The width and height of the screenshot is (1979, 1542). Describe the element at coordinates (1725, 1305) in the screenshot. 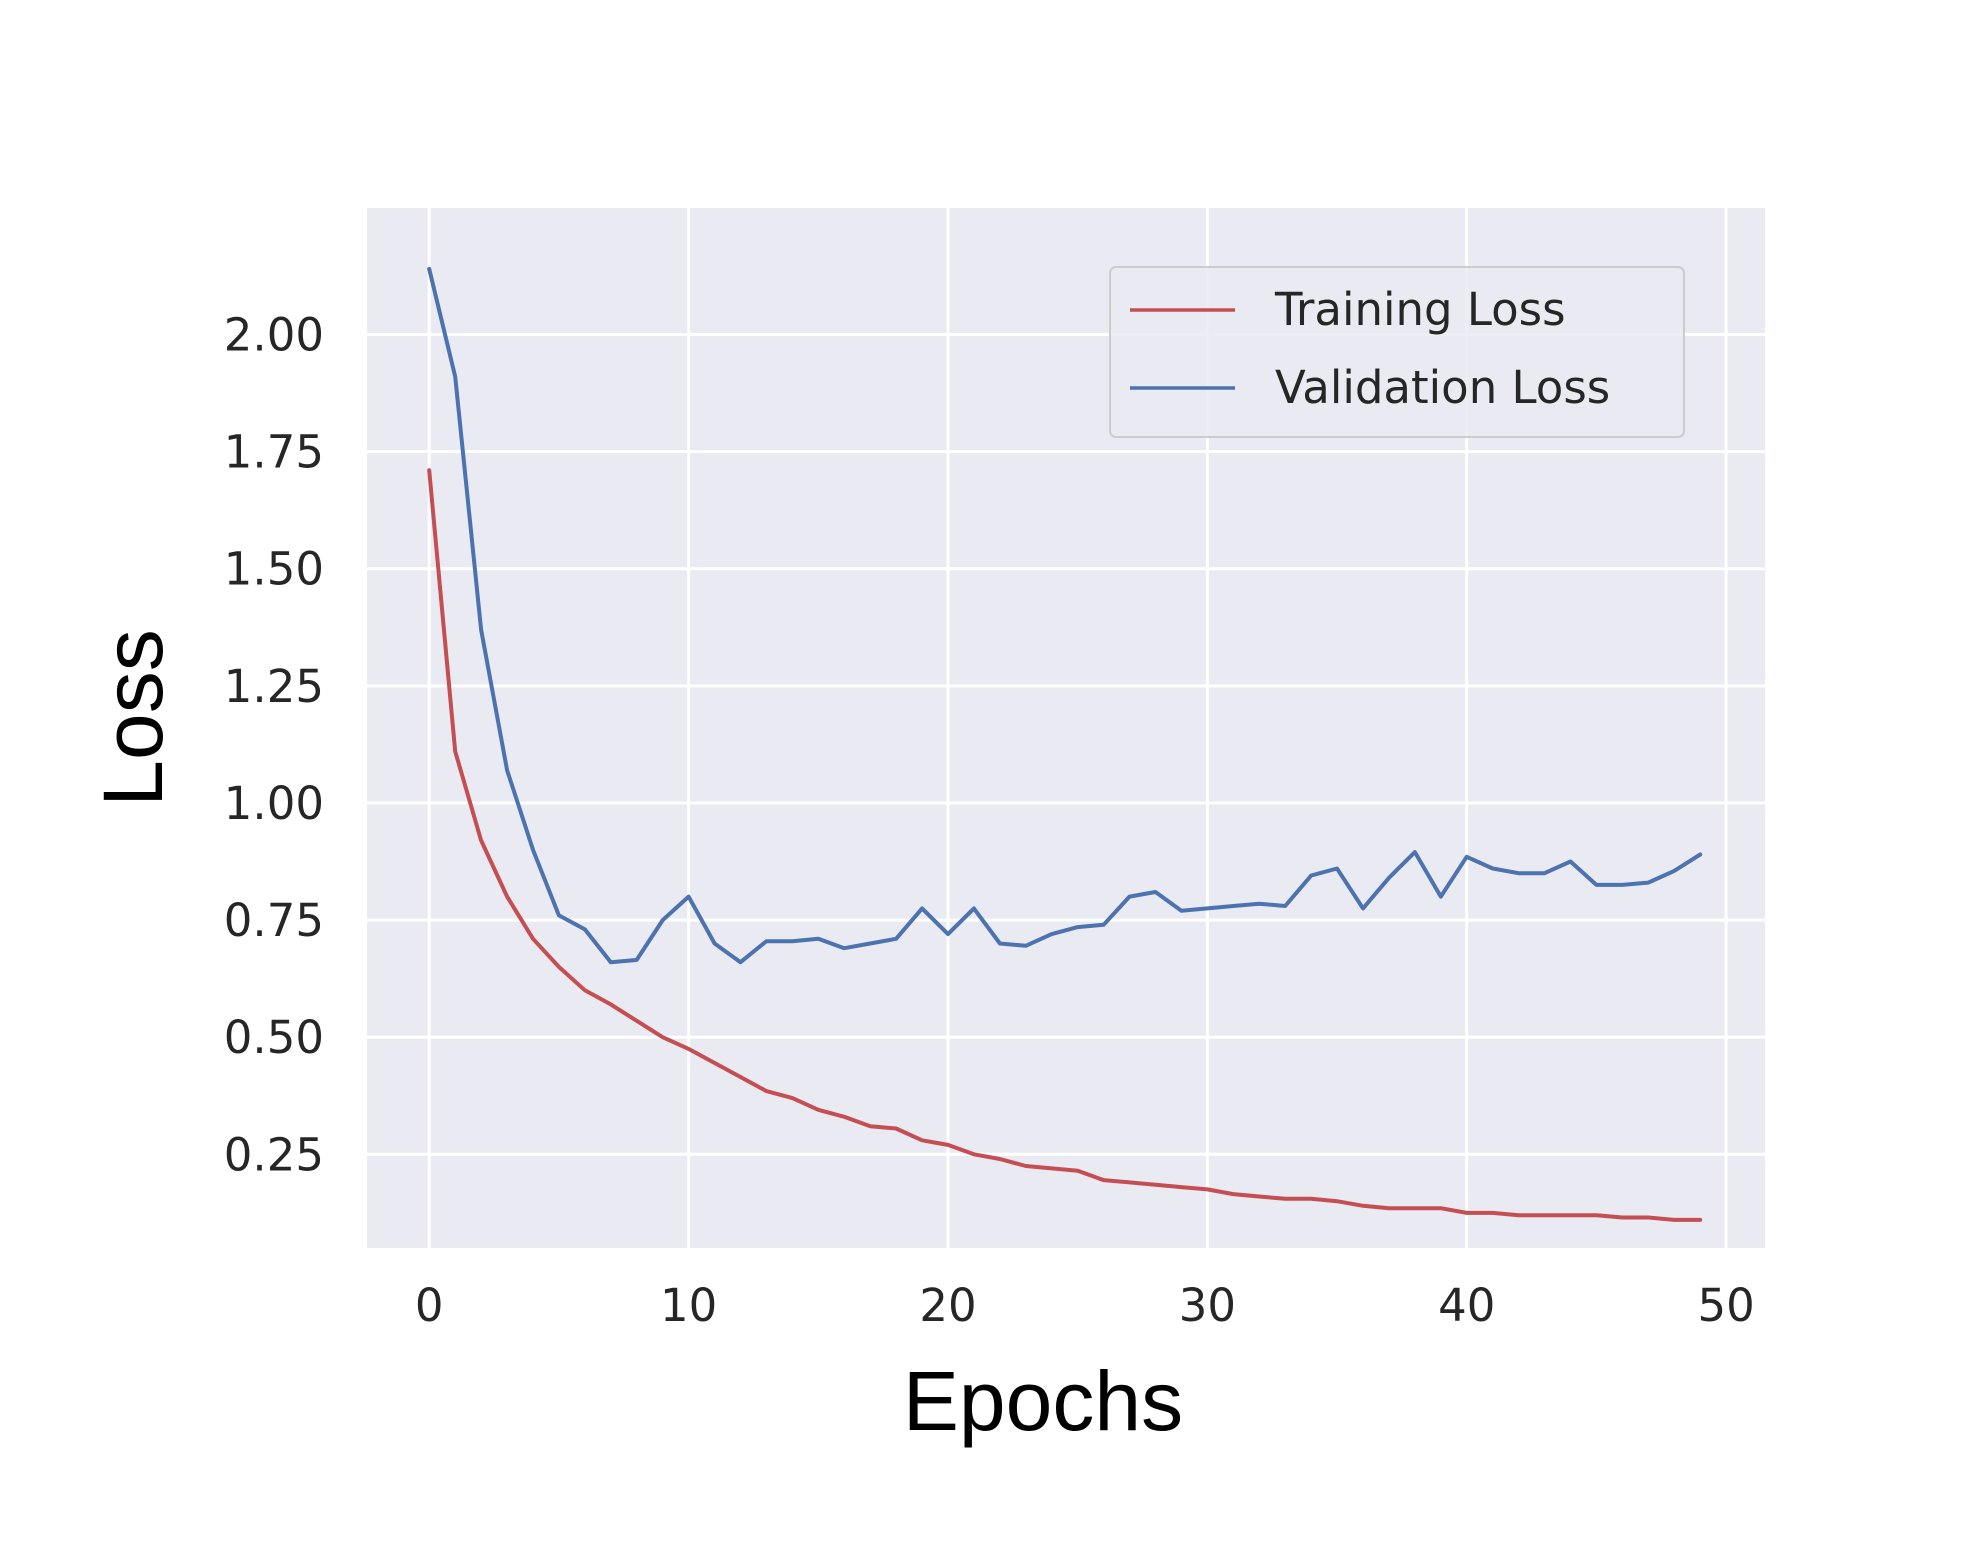

I see `x-tick-label: 50` at that location.